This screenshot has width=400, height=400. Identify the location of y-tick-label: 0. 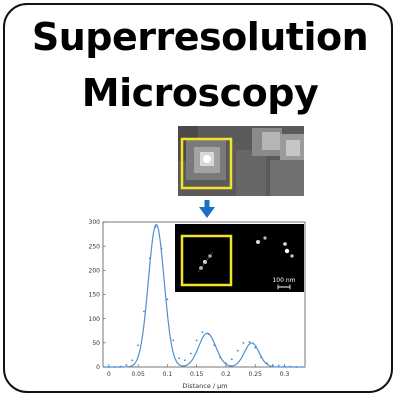
(98, 367).